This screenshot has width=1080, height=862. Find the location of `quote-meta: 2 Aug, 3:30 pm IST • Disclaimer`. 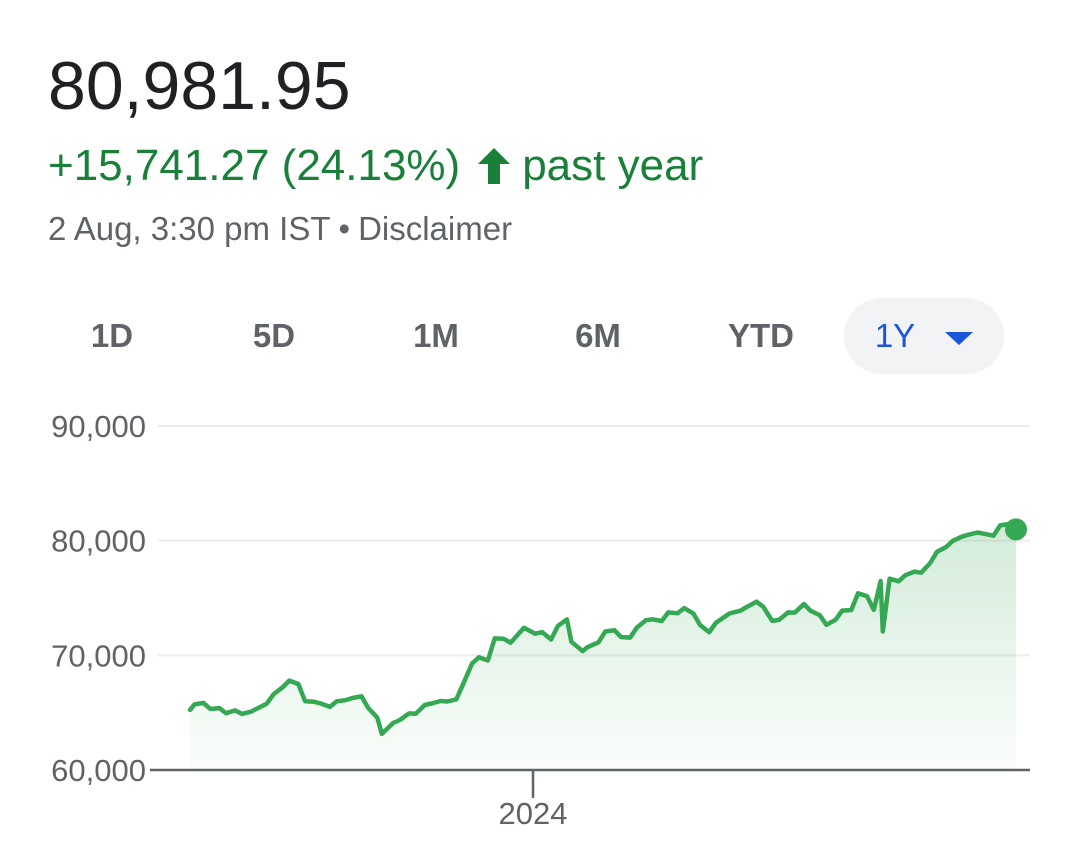

quote-meta: 2 Aug, 3:30 pm IST • Disclaimer is located at coordinates (280, 228).